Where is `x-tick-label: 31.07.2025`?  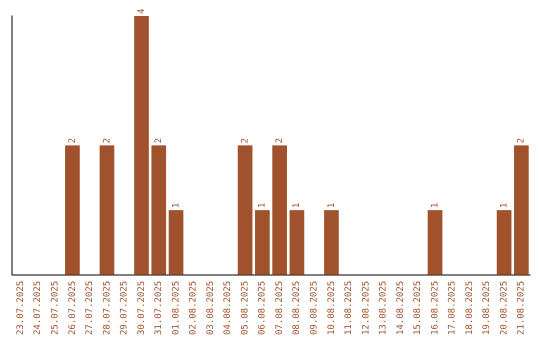
x-tick-label: 31.07.2025 is located at coordinates (159, 308).